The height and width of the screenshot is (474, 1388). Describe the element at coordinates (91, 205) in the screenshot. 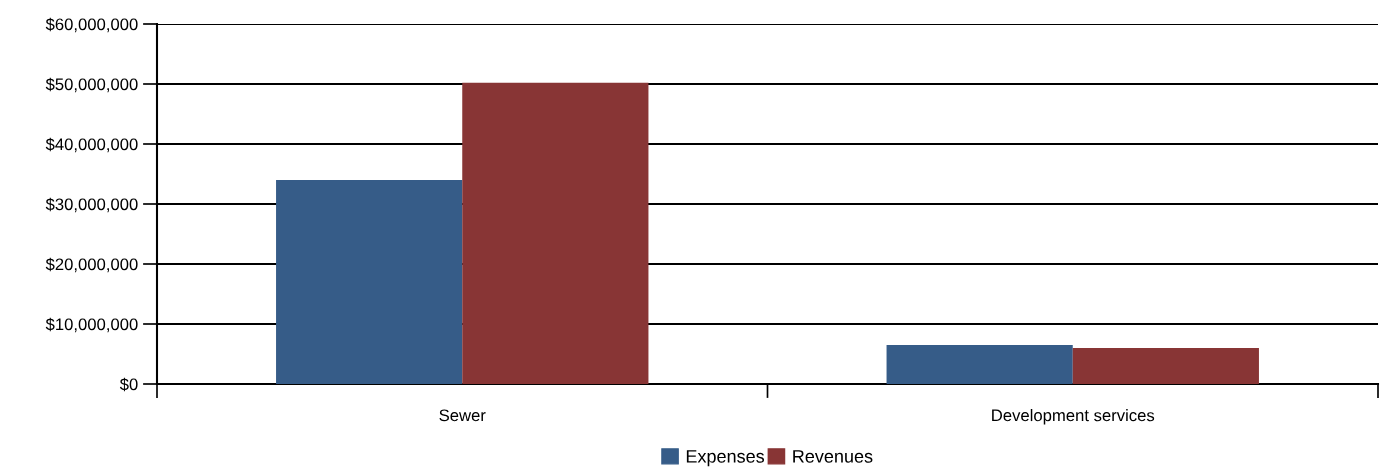

I see `y-tick-label: $30,000,000` at that location.